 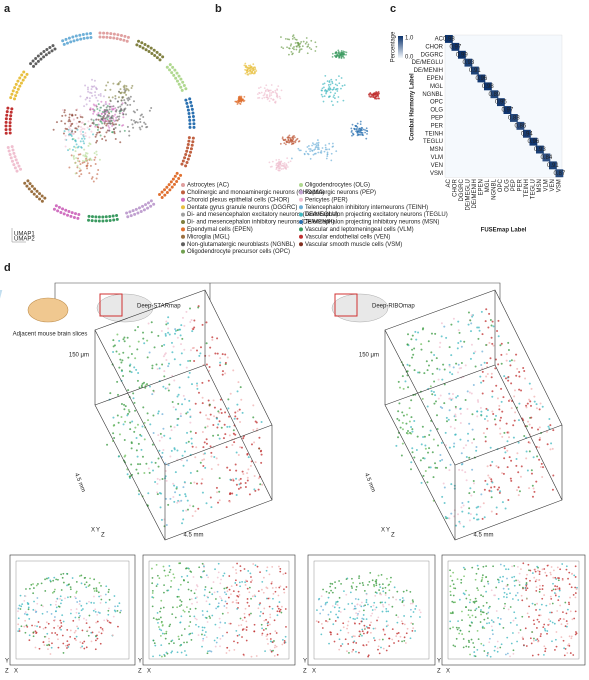 I want to click on legend-marker, so click(x=301, y=214).